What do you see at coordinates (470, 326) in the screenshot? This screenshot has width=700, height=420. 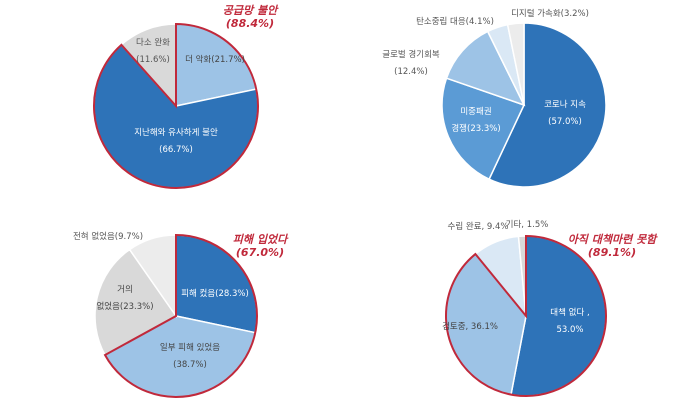 I see `slice-label: 검토중, 36.1%` at bounding box center [470, 326].